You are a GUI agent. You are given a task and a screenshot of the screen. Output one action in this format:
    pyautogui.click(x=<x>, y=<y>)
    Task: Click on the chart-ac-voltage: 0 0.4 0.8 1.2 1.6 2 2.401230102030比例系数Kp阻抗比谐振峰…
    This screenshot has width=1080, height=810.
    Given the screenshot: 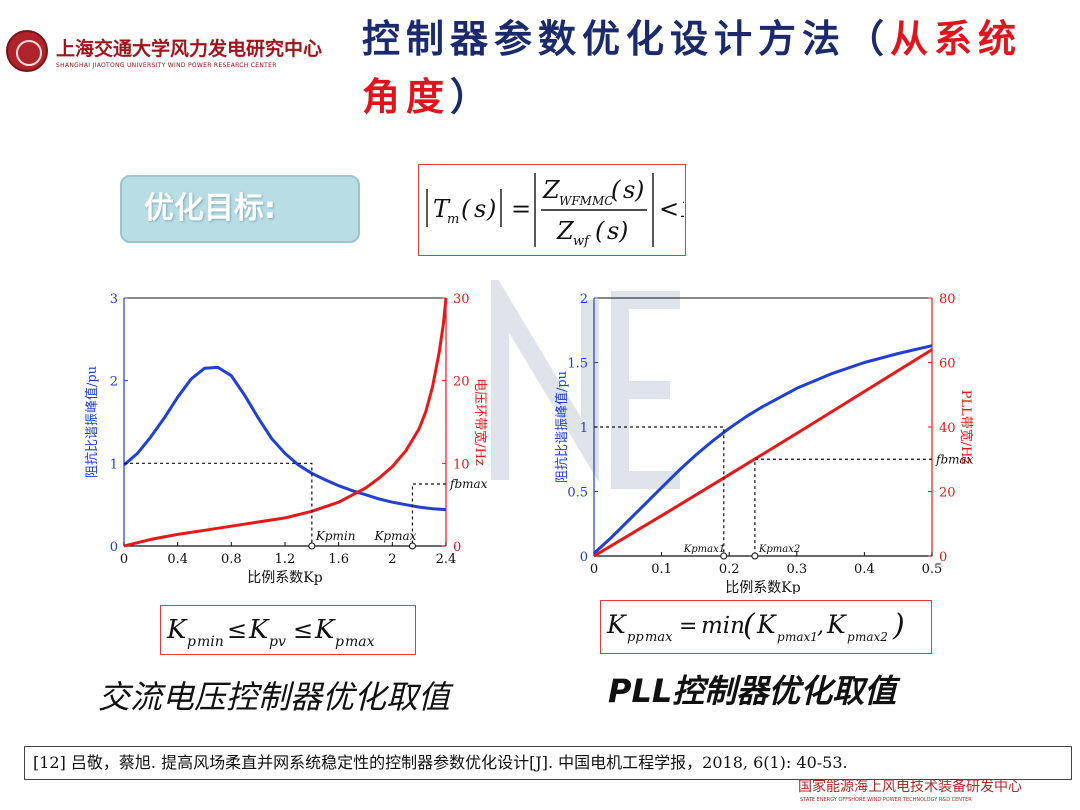 What is the action you would take?
    pyautogui.click(x=286, y=439)
    